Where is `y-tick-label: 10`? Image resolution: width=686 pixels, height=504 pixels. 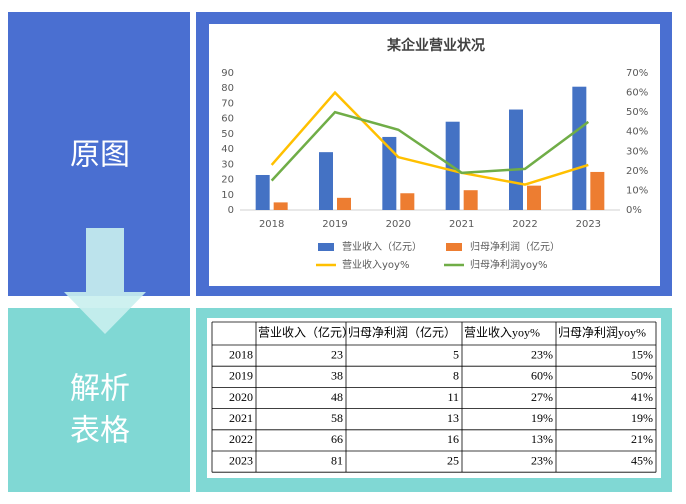 y-tick-label: 10 is located at coordinates (227, 195).